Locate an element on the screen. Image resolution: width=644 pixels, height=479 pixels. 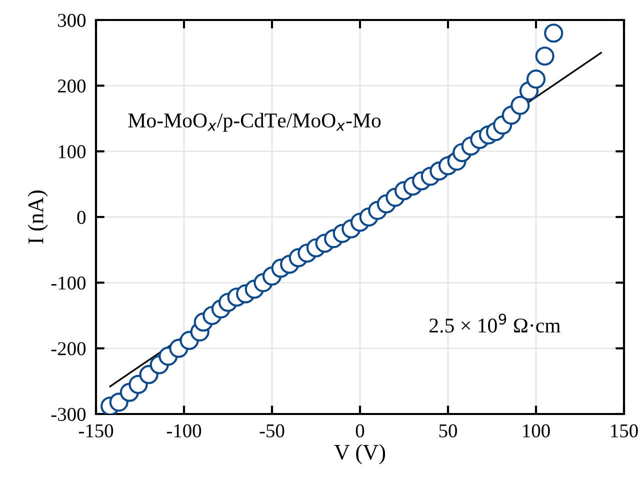
annotation: Mo-MoO$_{x}$/p-CdTe/MoO$_{x}$-Mo is located at coordinates (254, 122).